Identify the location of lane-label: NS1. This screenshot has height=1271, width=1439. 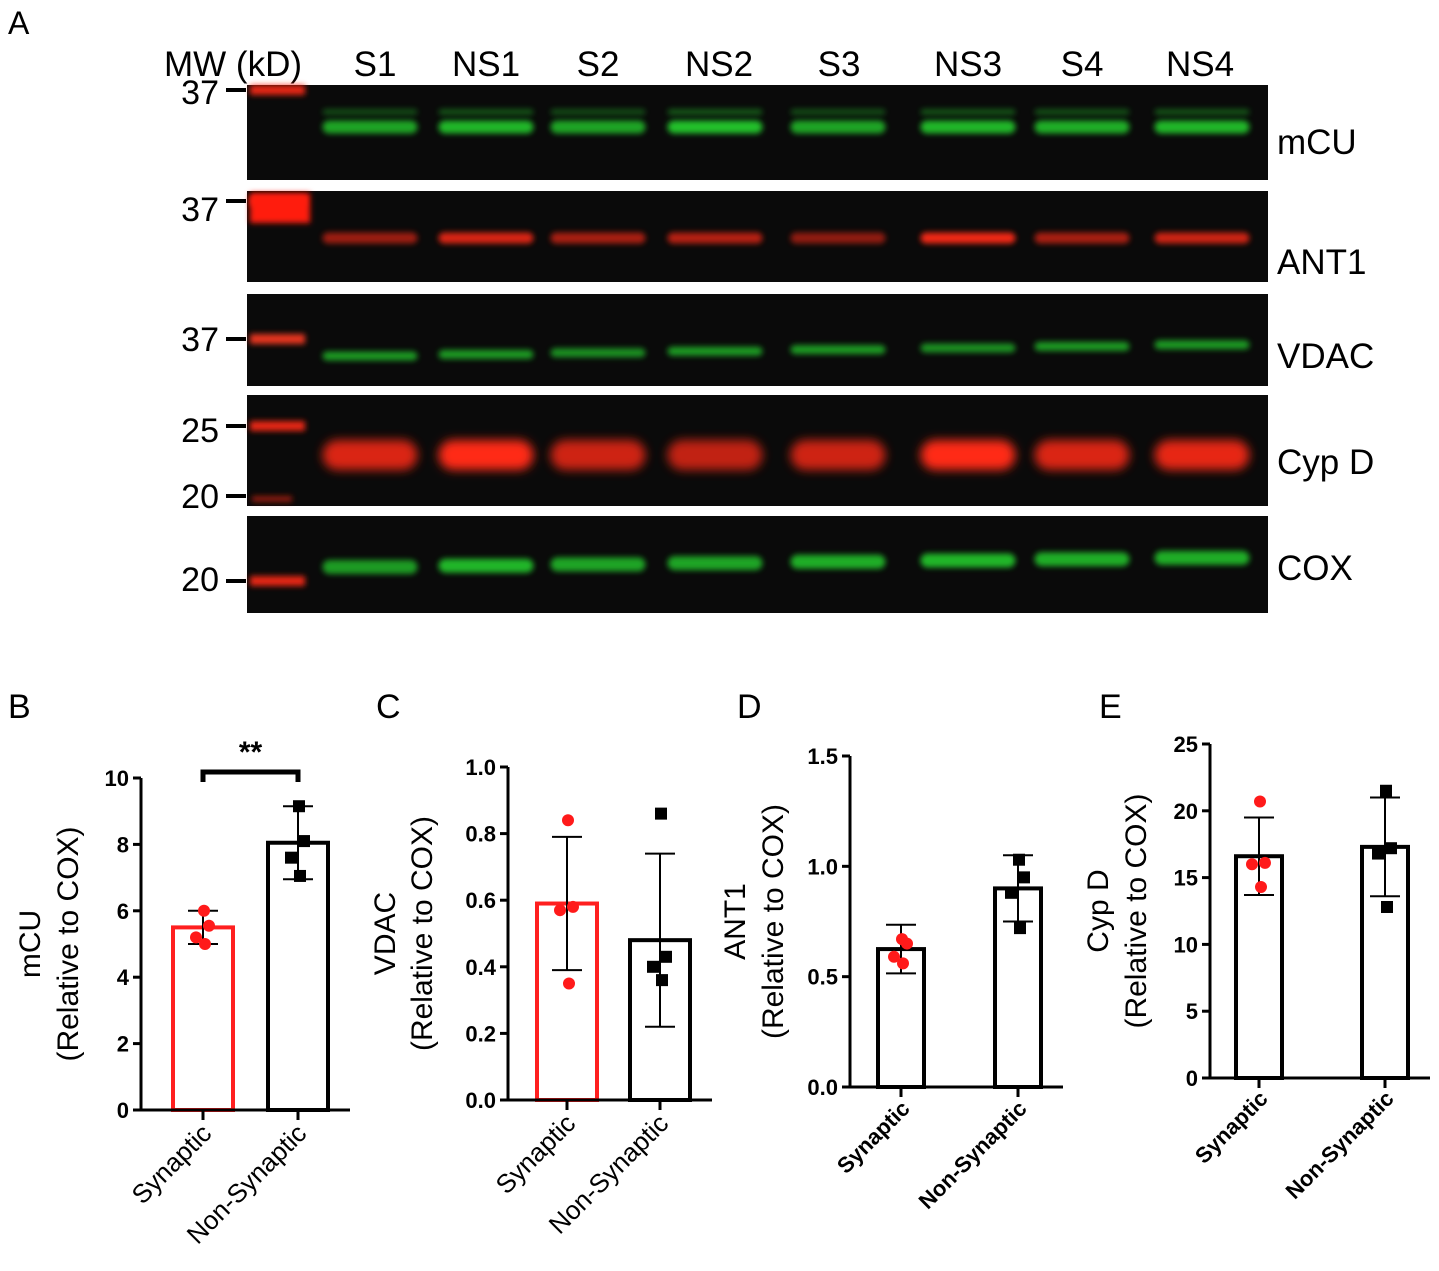
(486, 64).